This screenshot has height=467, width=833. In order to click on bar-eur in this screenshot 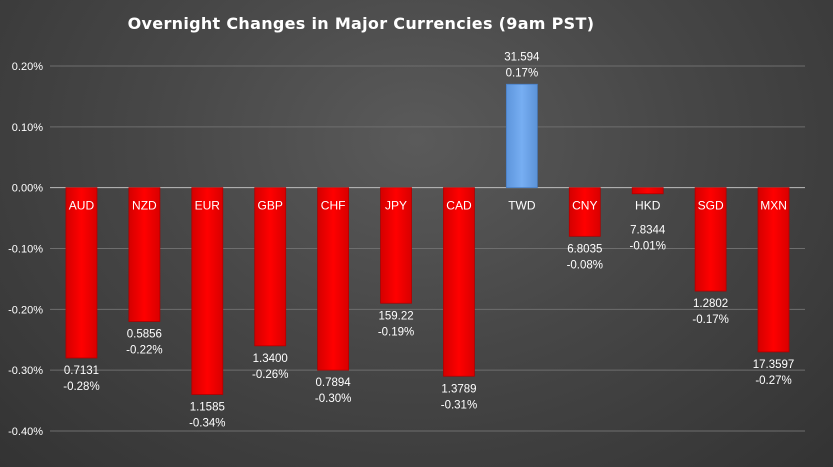, I will do `click(207, 291)`.